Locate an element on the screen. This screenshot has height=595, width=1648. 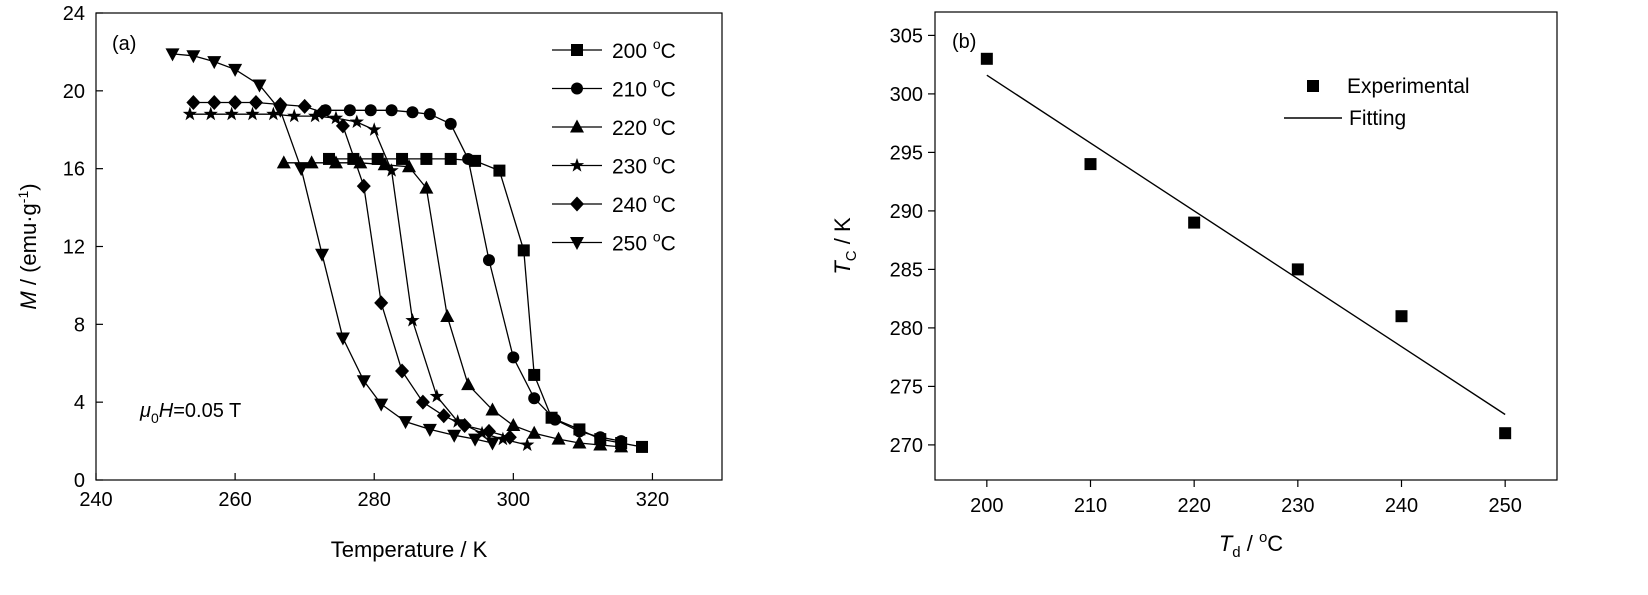
legend-entry-240: 240 oC is located at coordinates (614, 203).